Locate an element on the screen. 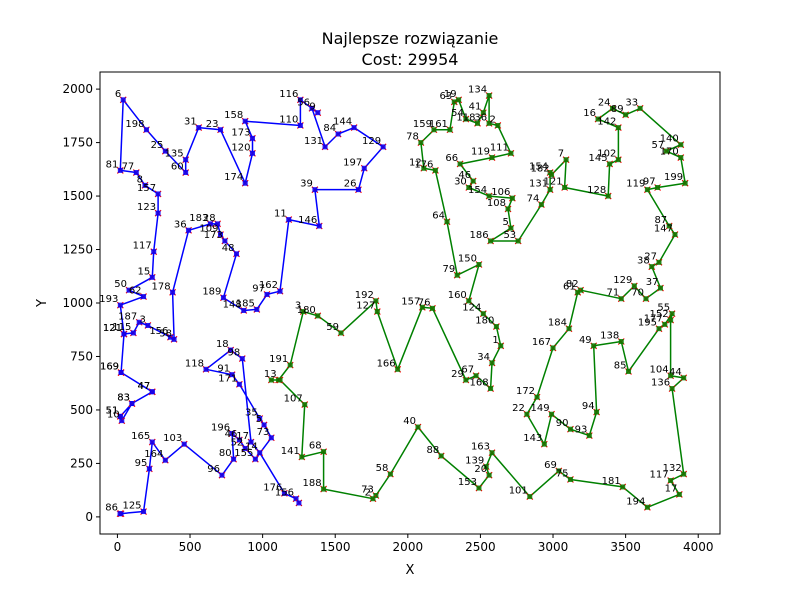 Image resolution: width=800 pixels, height=600 pixels. node-label: 35 is located at coordinates (251, 413).